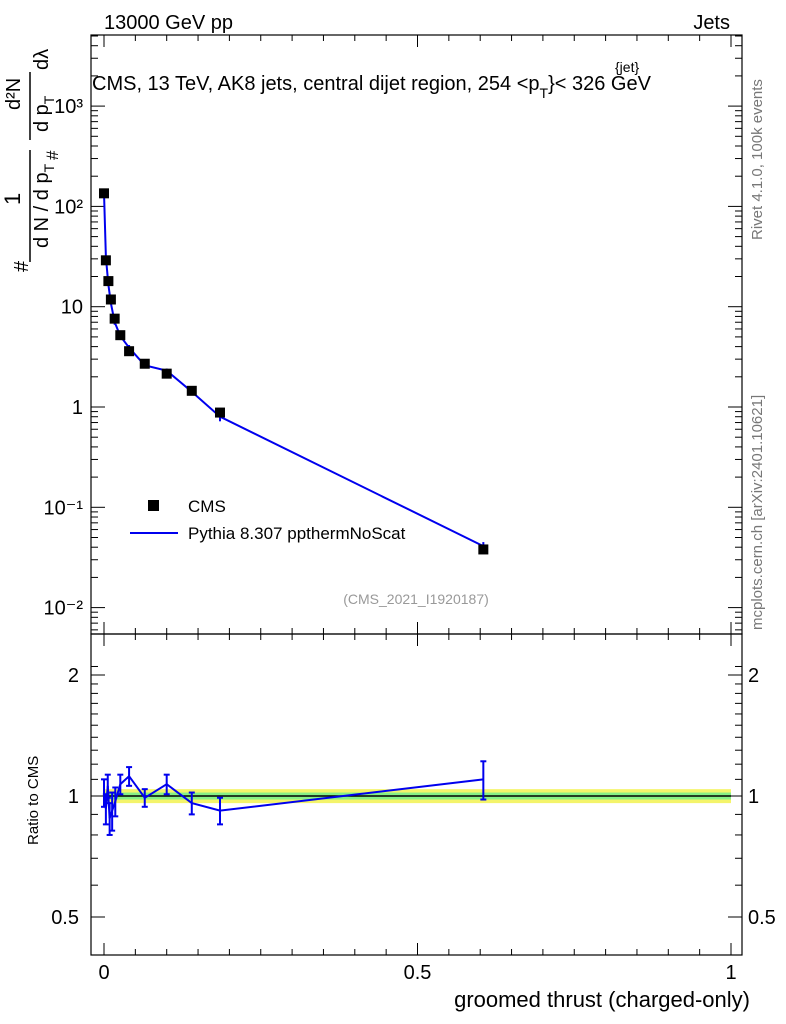 The image size is (786, 1024). Describe the element at coordinates (753, 676) in the screenshot. I see `ratio-y-tick-label-right: 2` at that location.